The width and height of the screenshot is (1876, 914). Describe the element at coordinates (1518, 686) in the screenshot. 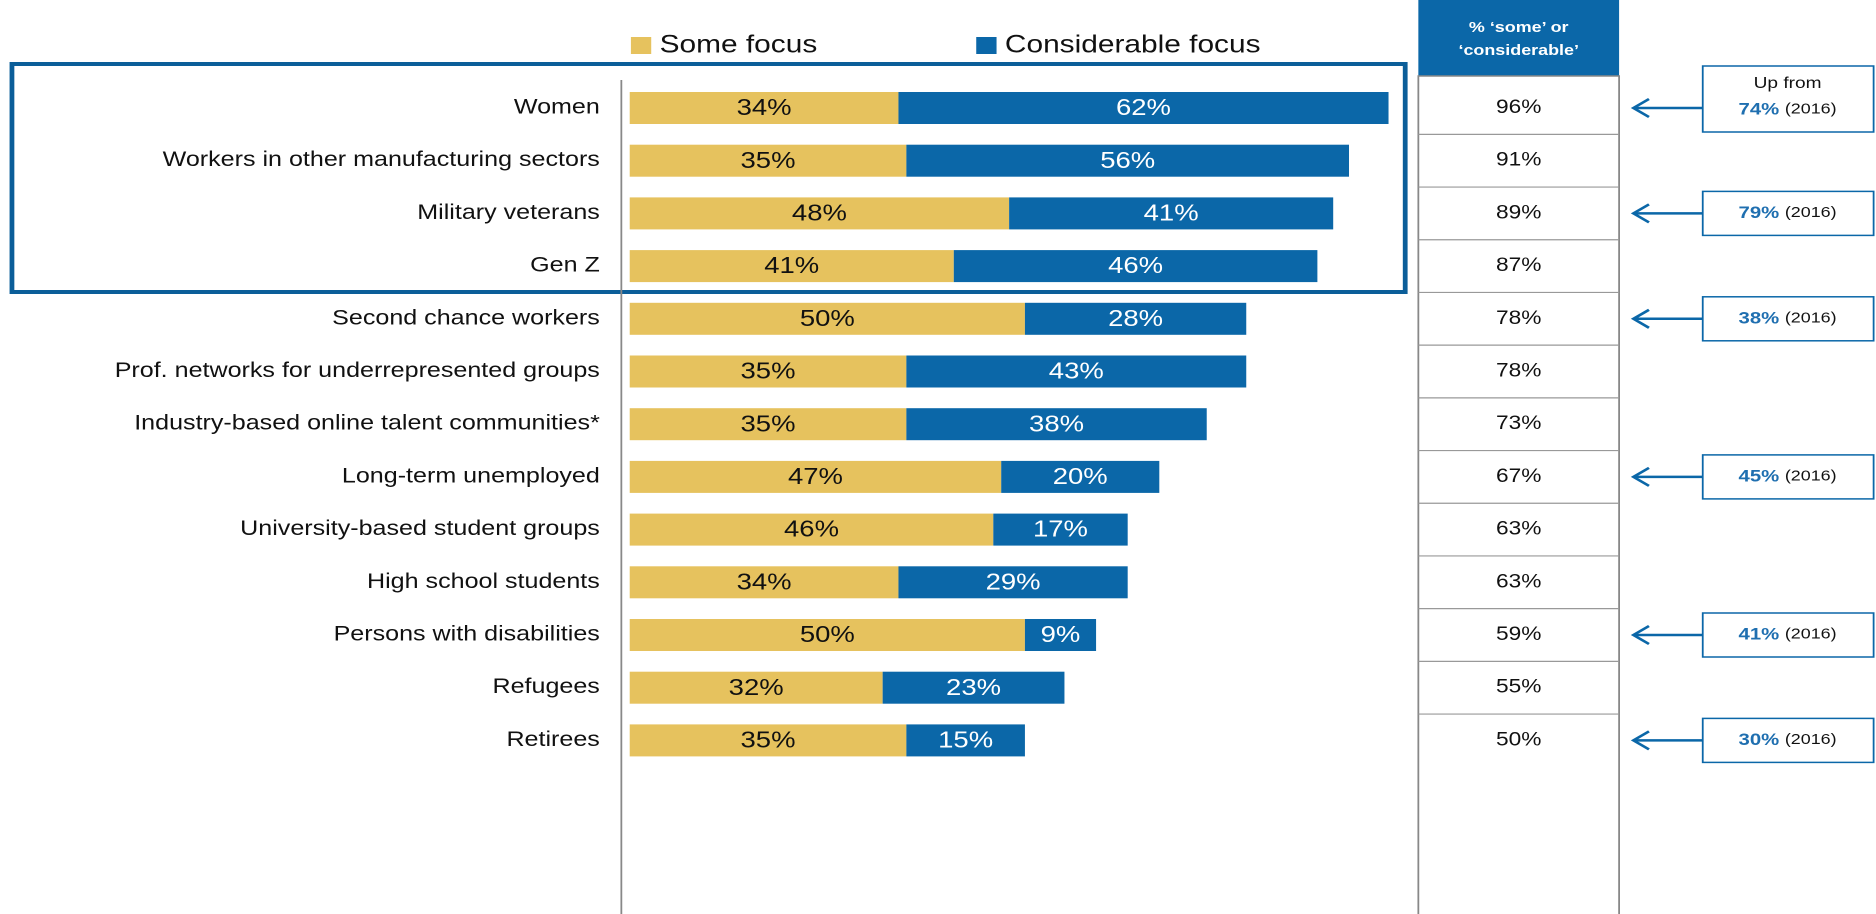

I see `table-cell: 55%` at that location.